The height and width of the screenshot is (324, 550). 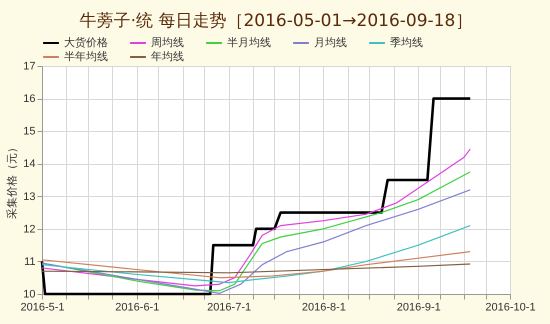 I want to click on y-tick-label: 15, so click(x=29, y=132).